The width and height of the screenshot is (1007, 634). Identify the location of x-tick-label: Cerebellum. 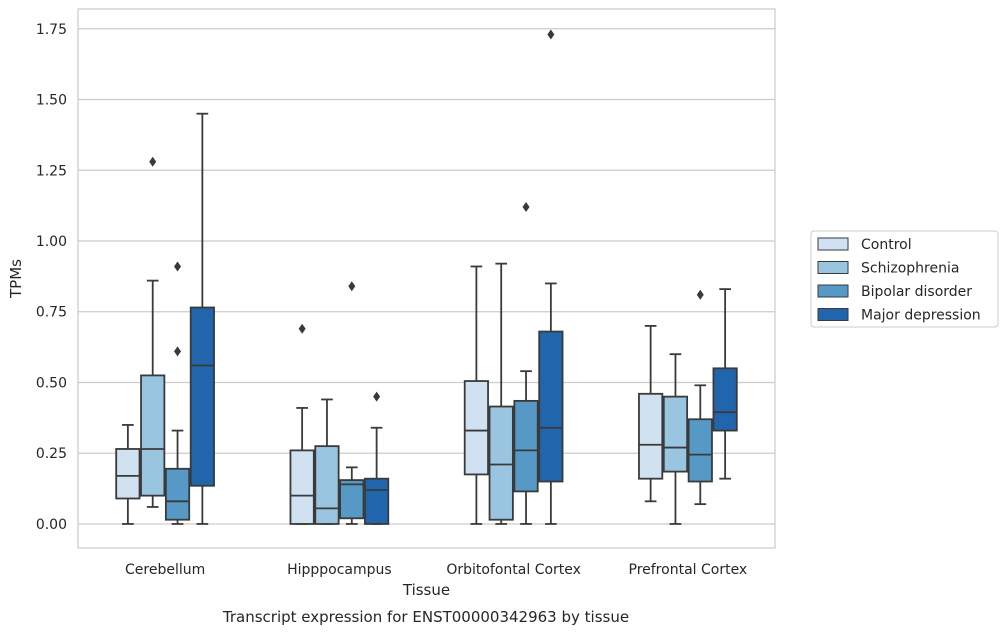
(165, 570).